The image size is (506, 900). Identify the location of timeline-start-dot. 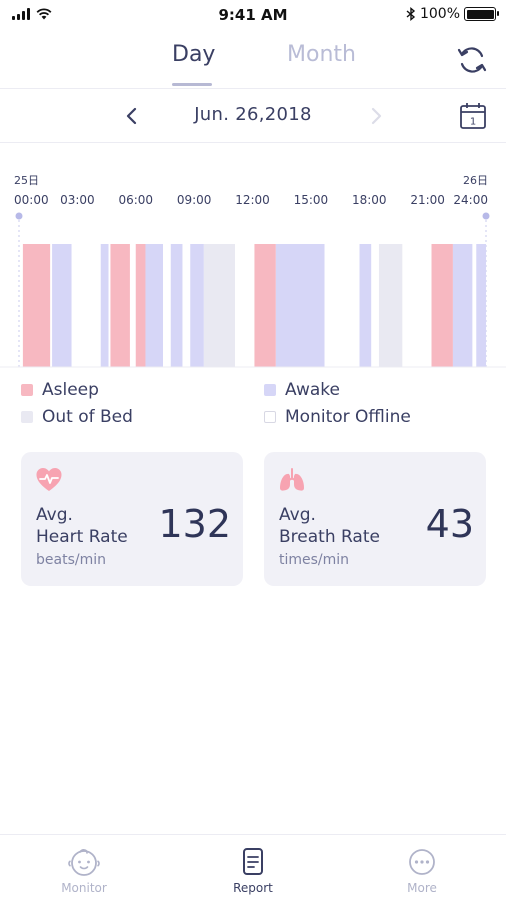
(19, 216).